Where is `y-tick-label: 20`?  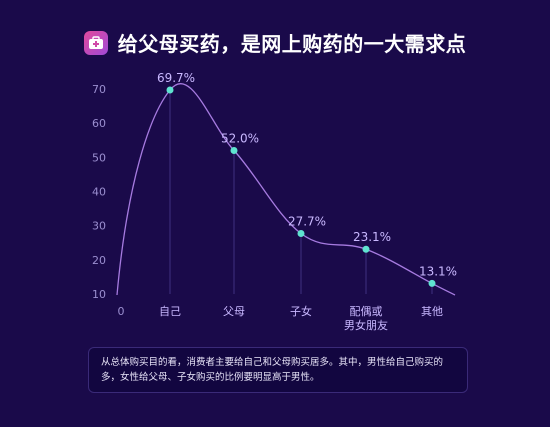
y-tick-label: 20 is located at coordinates (99, 260).